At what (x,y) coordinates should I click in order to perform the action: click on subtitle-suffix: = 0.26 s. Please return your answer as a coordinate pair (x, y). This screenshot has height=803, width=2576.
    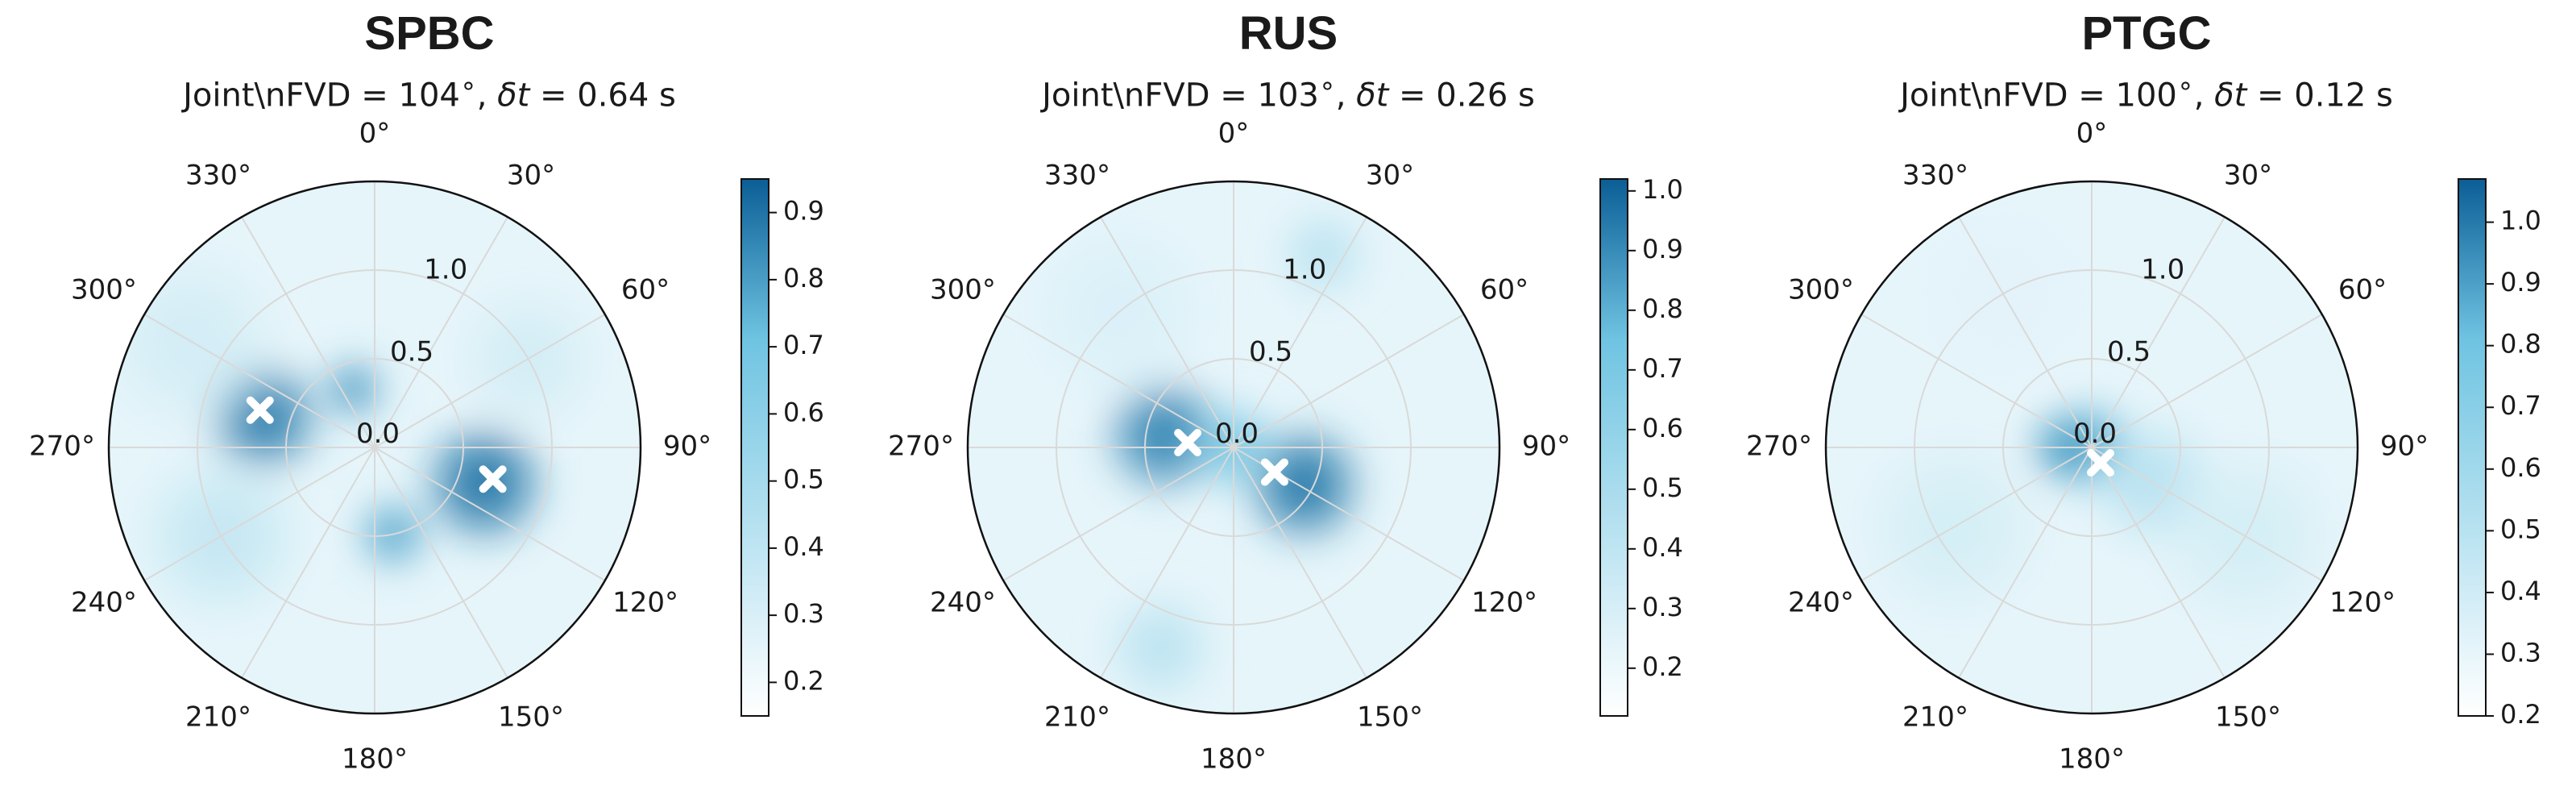
    Looking at the image, I should click on (1461, 95).